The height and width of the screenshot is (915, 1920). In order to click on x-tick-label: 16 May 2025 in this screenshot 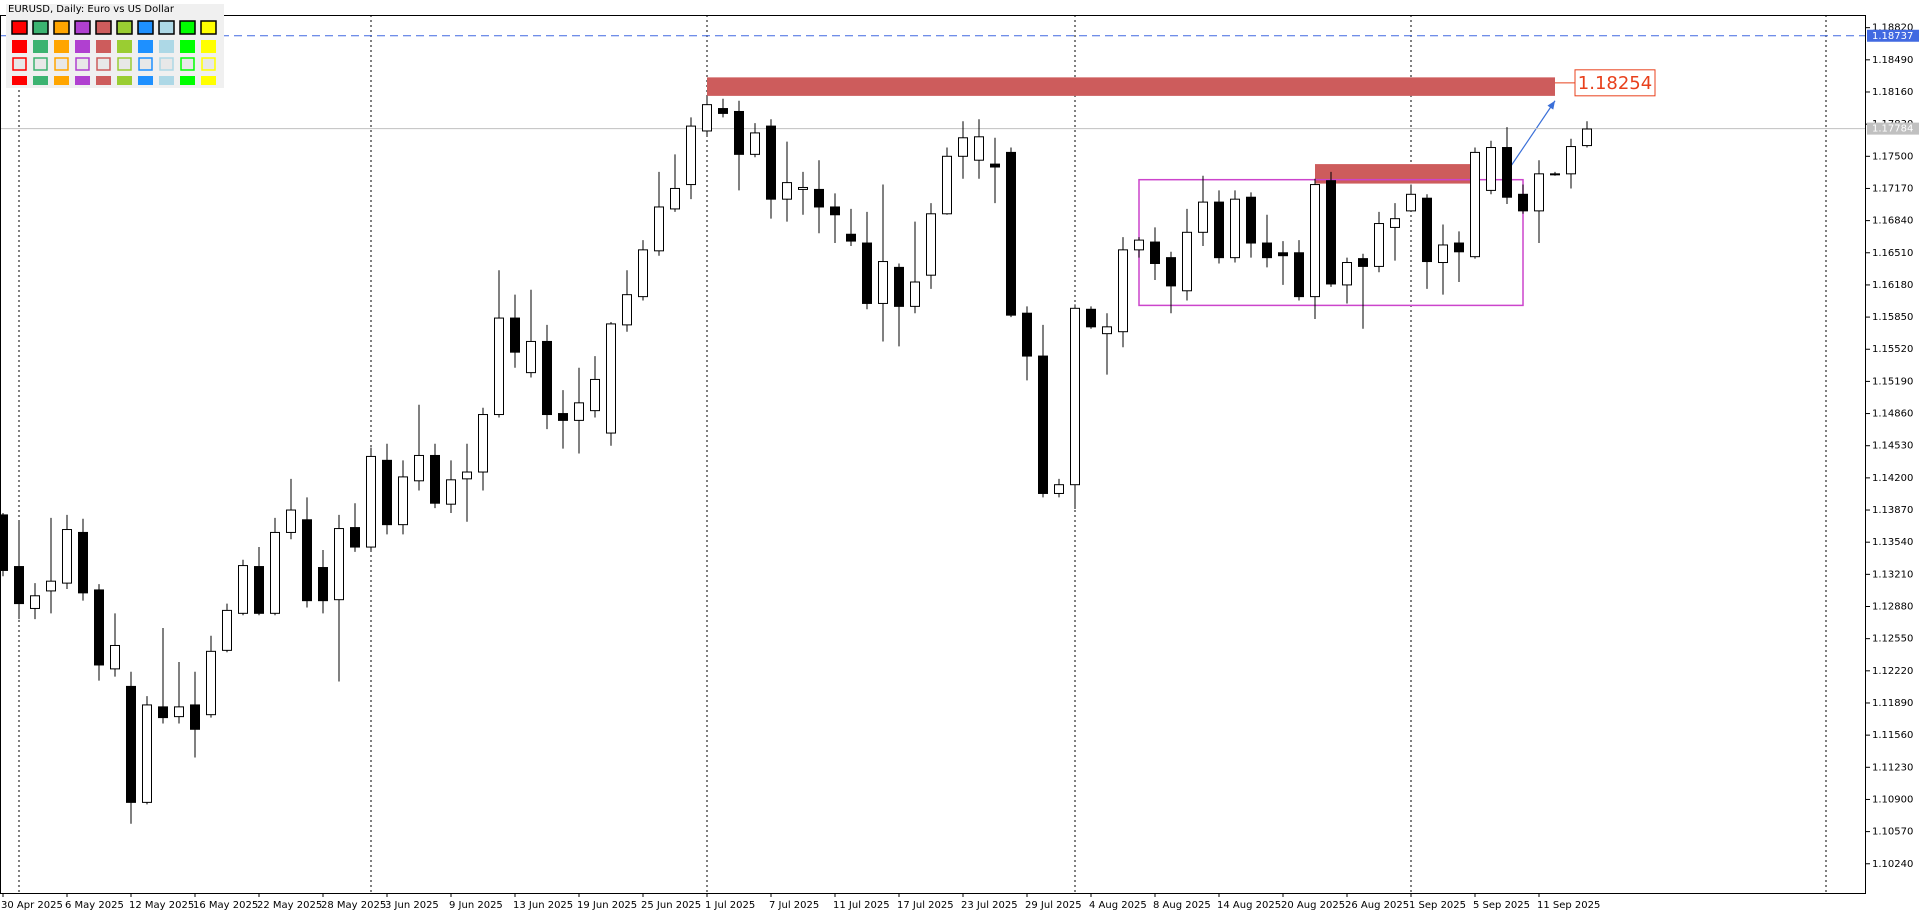, I will do `click(225, 905)`.